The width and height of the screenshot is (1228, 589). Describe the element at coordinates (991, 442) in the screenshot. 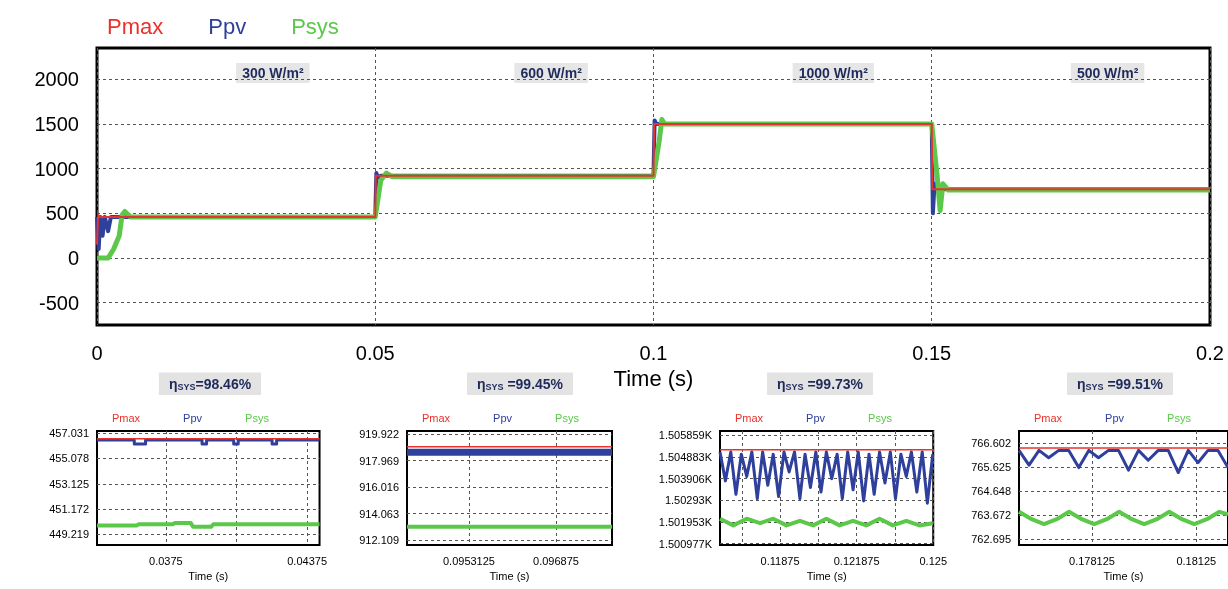

I see `y-tick-label: 766.602` at that location.